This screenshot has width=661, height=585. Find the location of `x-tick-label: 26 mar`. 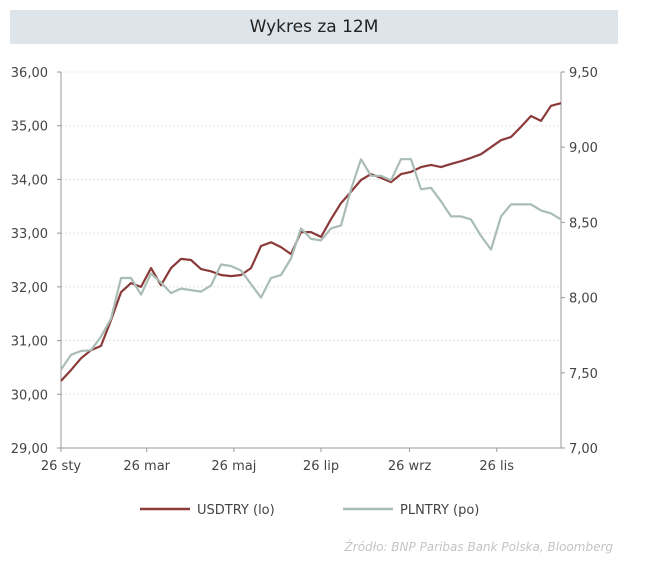

x-tick-label: 26 mar is located at coordinates (146, 466).